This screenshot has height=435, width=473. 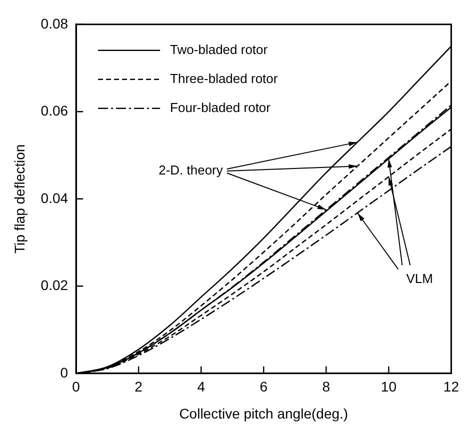 I want to click on y-axis-title: Tip flap deflection, so click(x=19, y=199).